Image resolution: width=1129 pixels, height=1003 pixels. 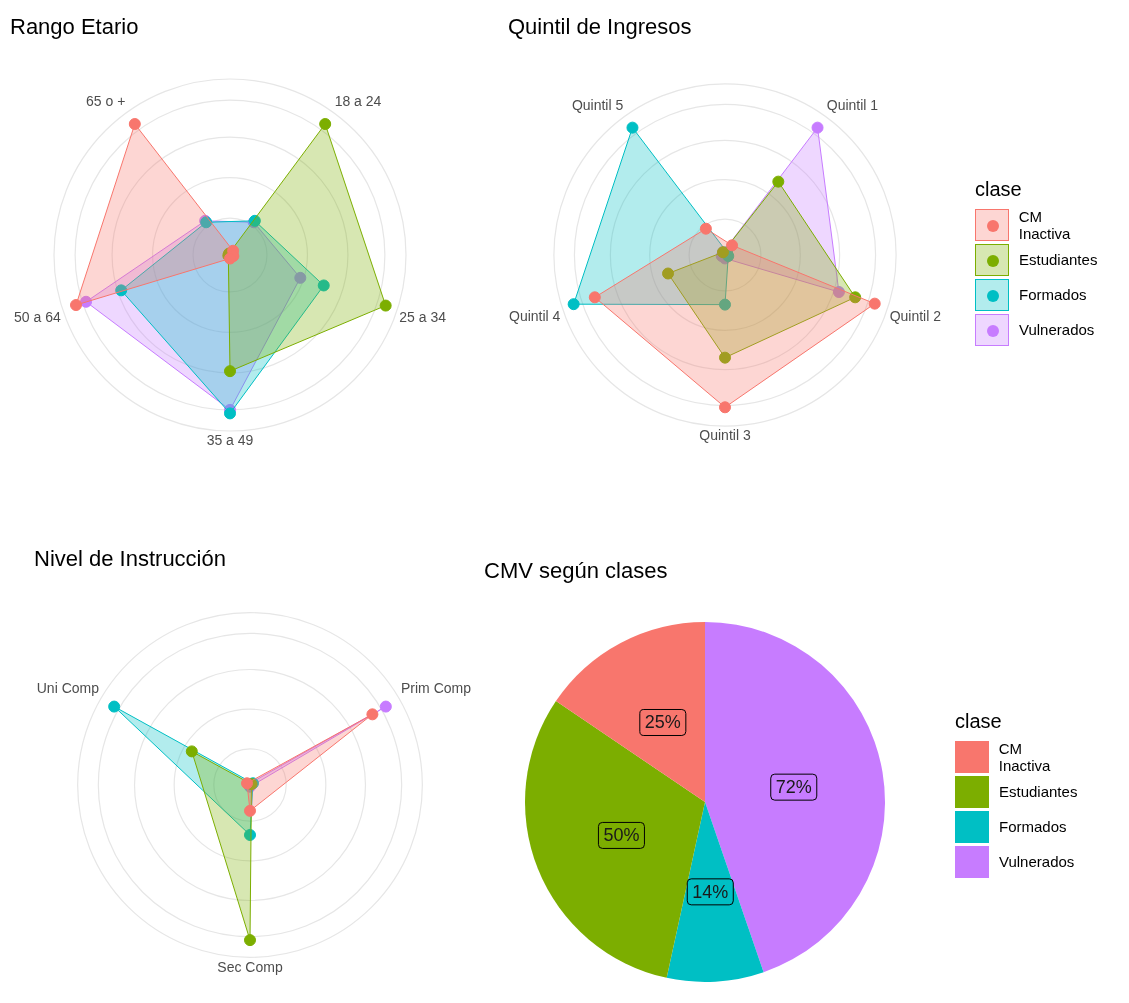 What do you see at coordinates (423, 317) in the screenshot?
I see `spoke-label: 25 a 34` at bounding box center [423, 317].